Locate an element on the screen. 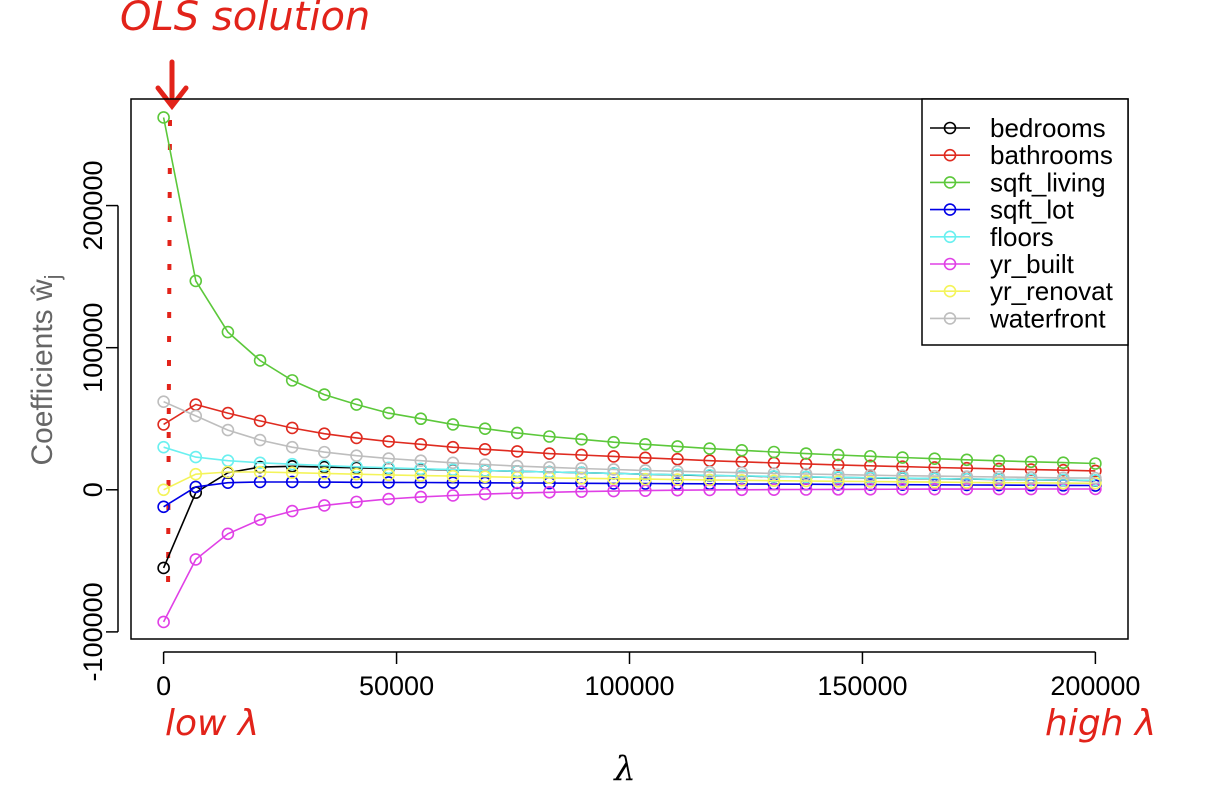 Image resolution: width=1212 pixels, height=808 pixels. y-tick-label: 100000 is located at coordinates (93, 348).